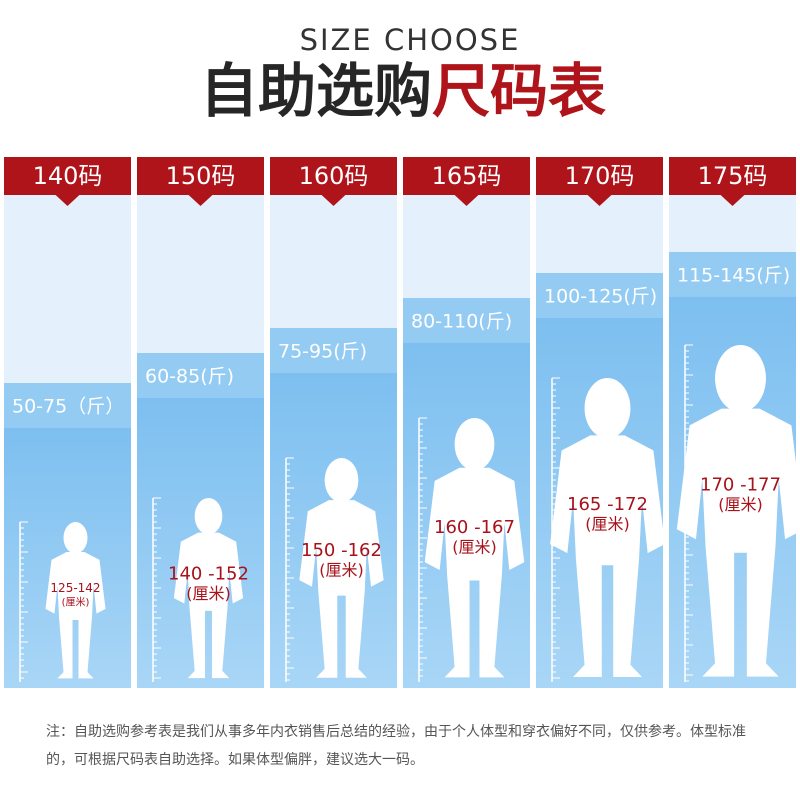 The image size is (800, 800). I want to click on height-label: 165 -172, so click(607, 504).